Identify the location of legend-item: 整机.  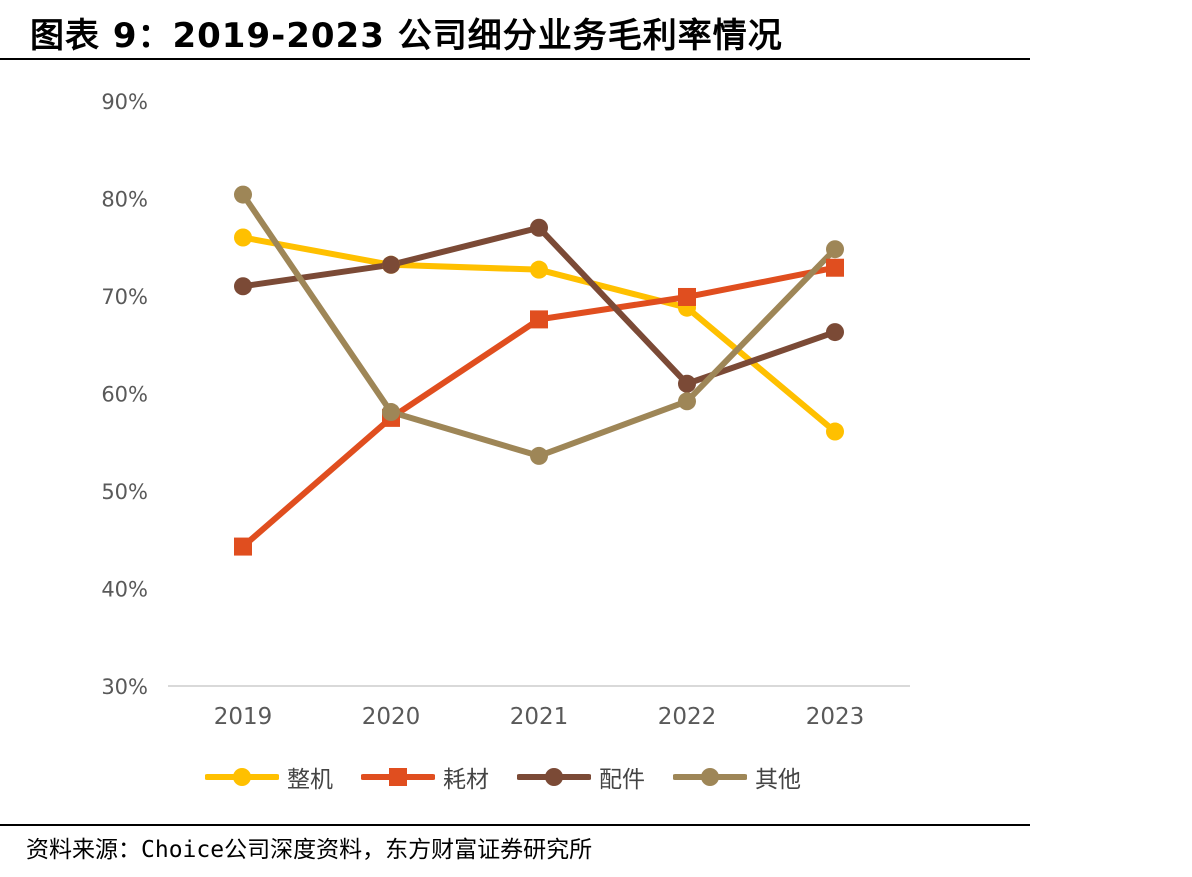
(269, 777).